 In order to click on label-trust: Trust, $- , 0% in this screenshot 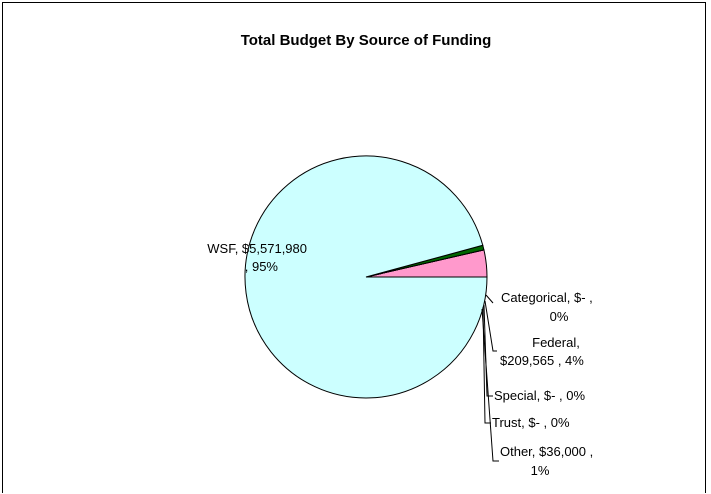, I will do `click(531, 422)`.